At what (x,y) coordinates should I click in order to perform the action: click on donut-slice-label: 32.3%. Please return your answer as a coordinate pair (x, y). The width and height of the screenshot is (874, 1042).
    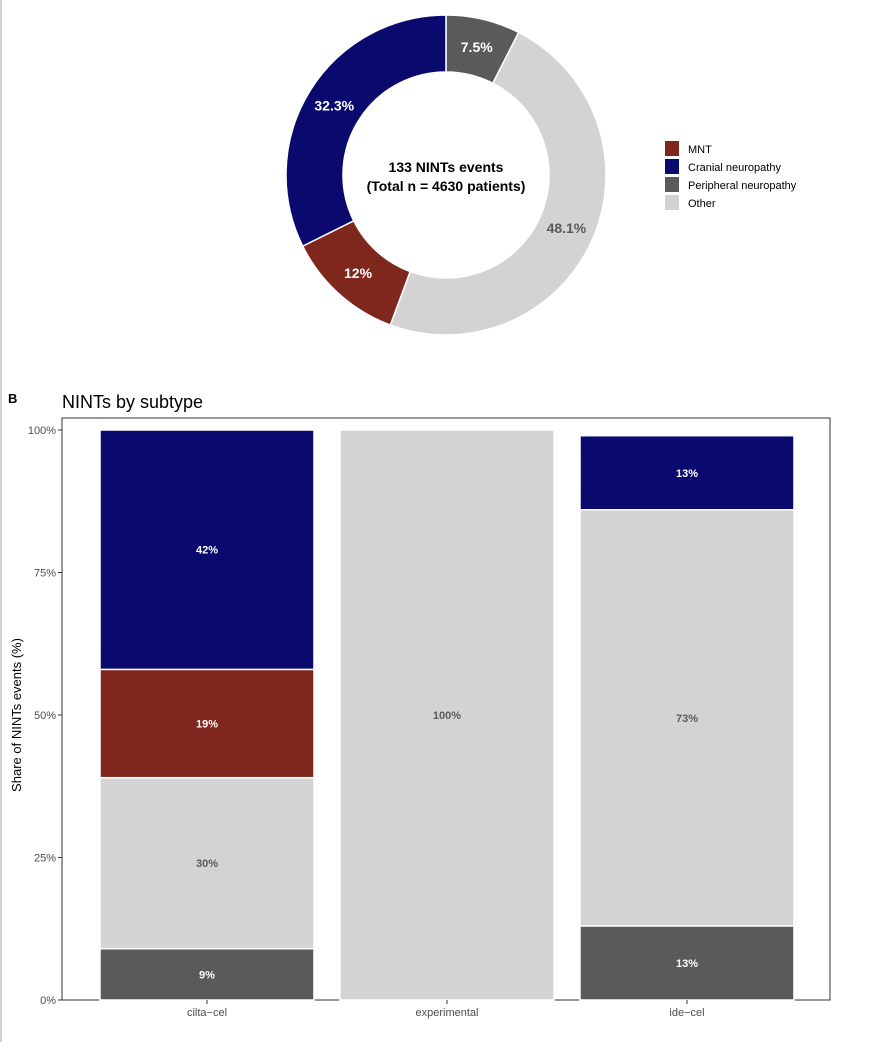
    Looking at the image, I should click on (334, 106).